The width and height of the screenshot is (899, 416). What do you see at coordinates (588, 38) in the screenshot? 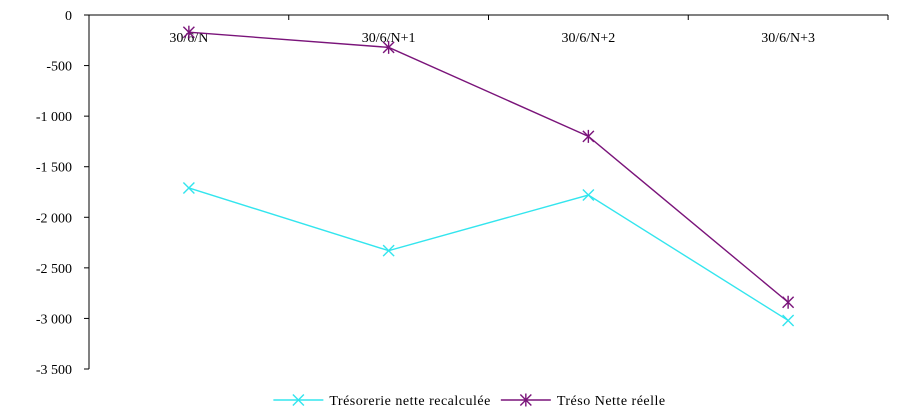
I see `x-category-label: 30/6/N+2` at bounding box center [588, 38].